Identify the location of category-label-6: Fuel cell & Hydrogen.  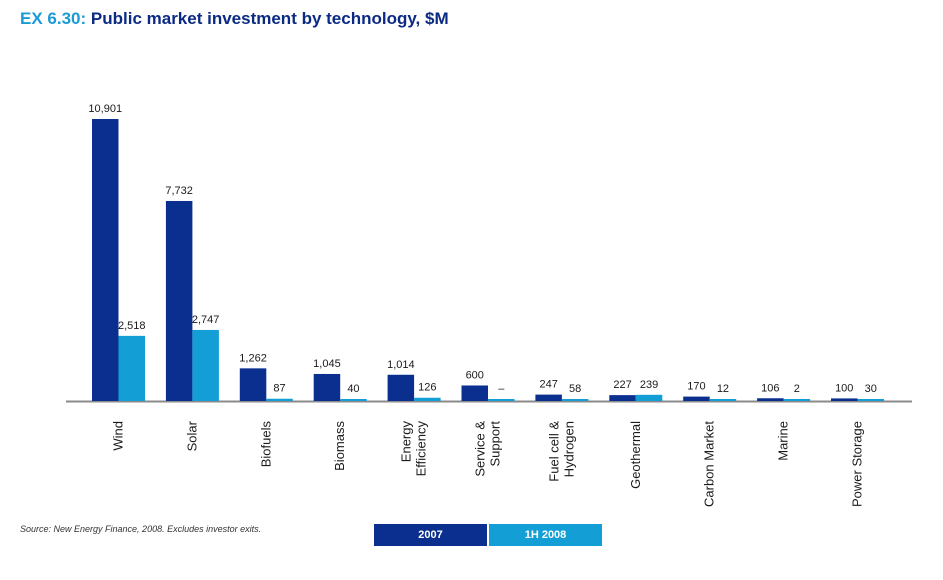
(561, 451).